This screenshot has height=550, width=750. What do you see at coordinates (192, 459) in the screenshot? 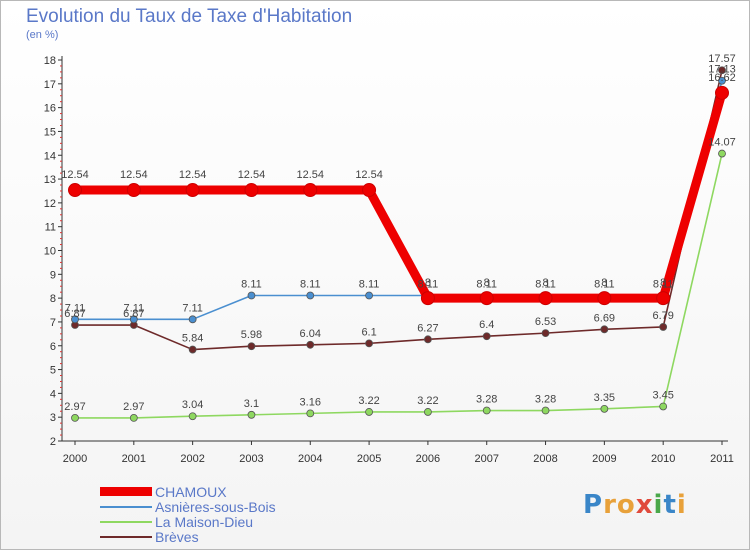
I see `x-tick-label: 2002` at bounding box center [192, 459].